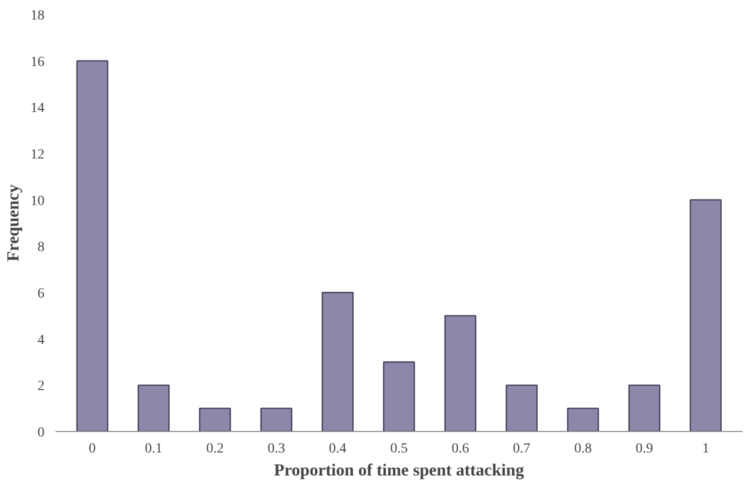 The height and width of the screenshot is (482, 747). What do you see at coordinates (399, 449) in the screenshot?
I see `x-tick-label: 0.5` at bounding box center [399, 449].